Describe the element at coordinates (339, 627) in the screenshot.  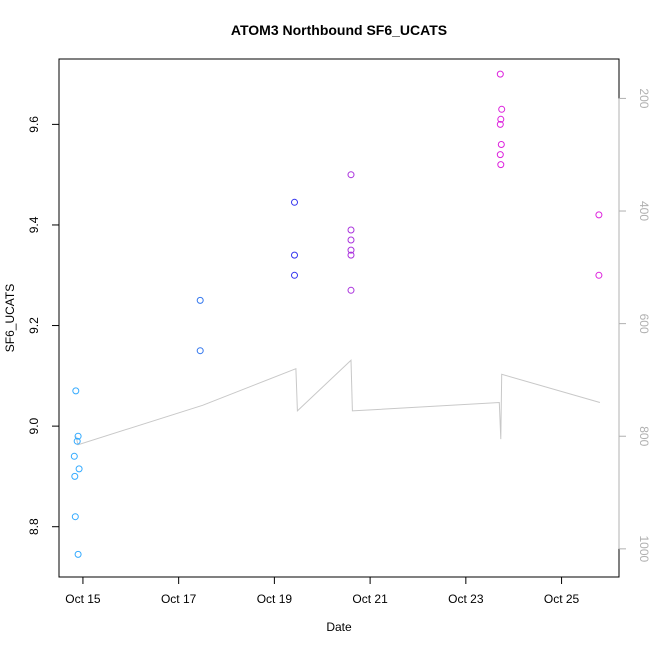
I see `x-axis-label: Date` at that location.